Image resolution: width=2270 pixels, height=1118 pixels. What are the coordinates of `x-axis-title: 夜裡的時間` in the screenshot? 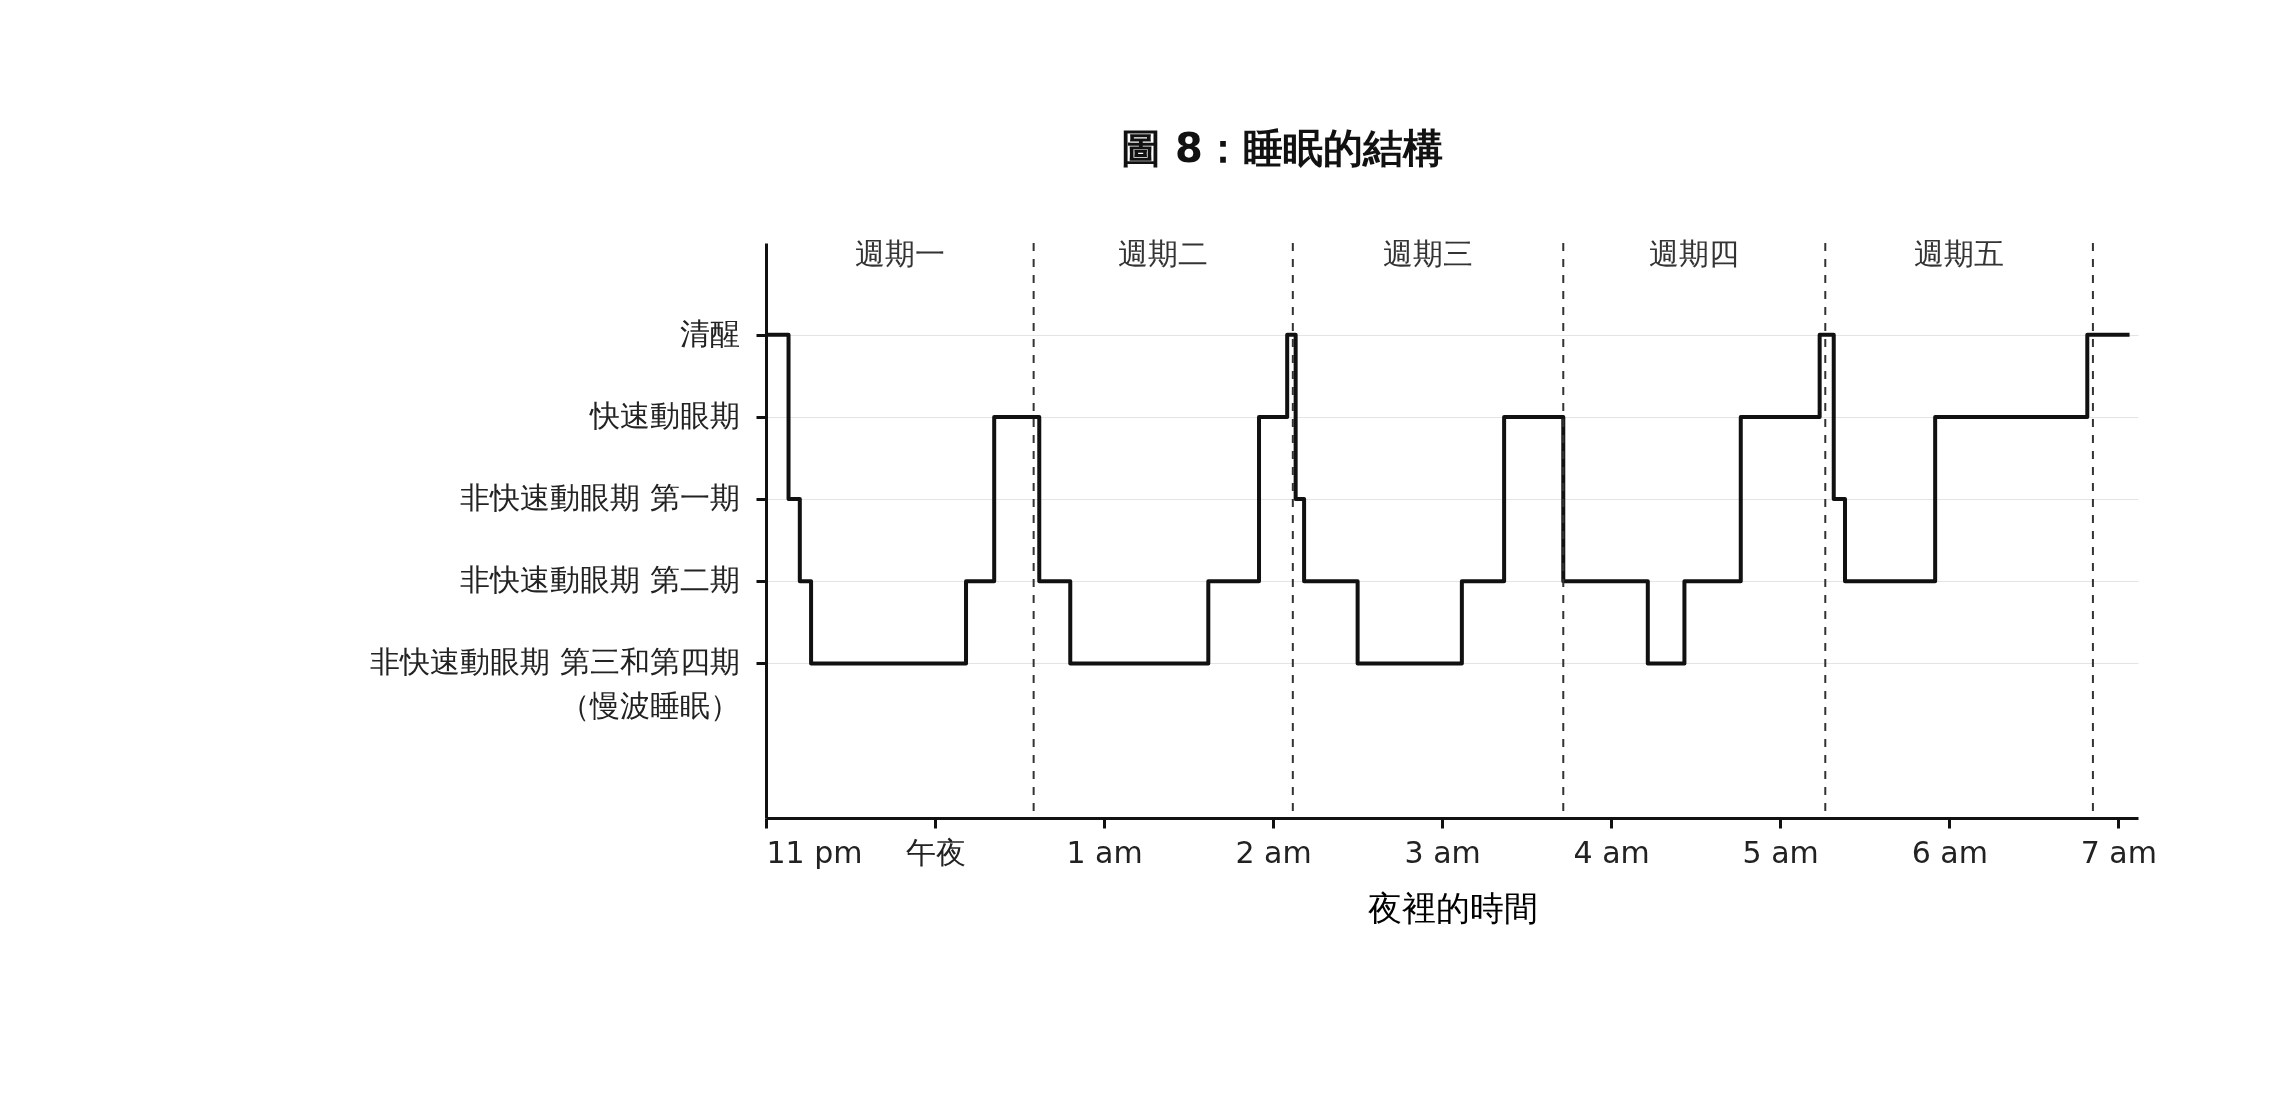 It's located at (1452, 907).